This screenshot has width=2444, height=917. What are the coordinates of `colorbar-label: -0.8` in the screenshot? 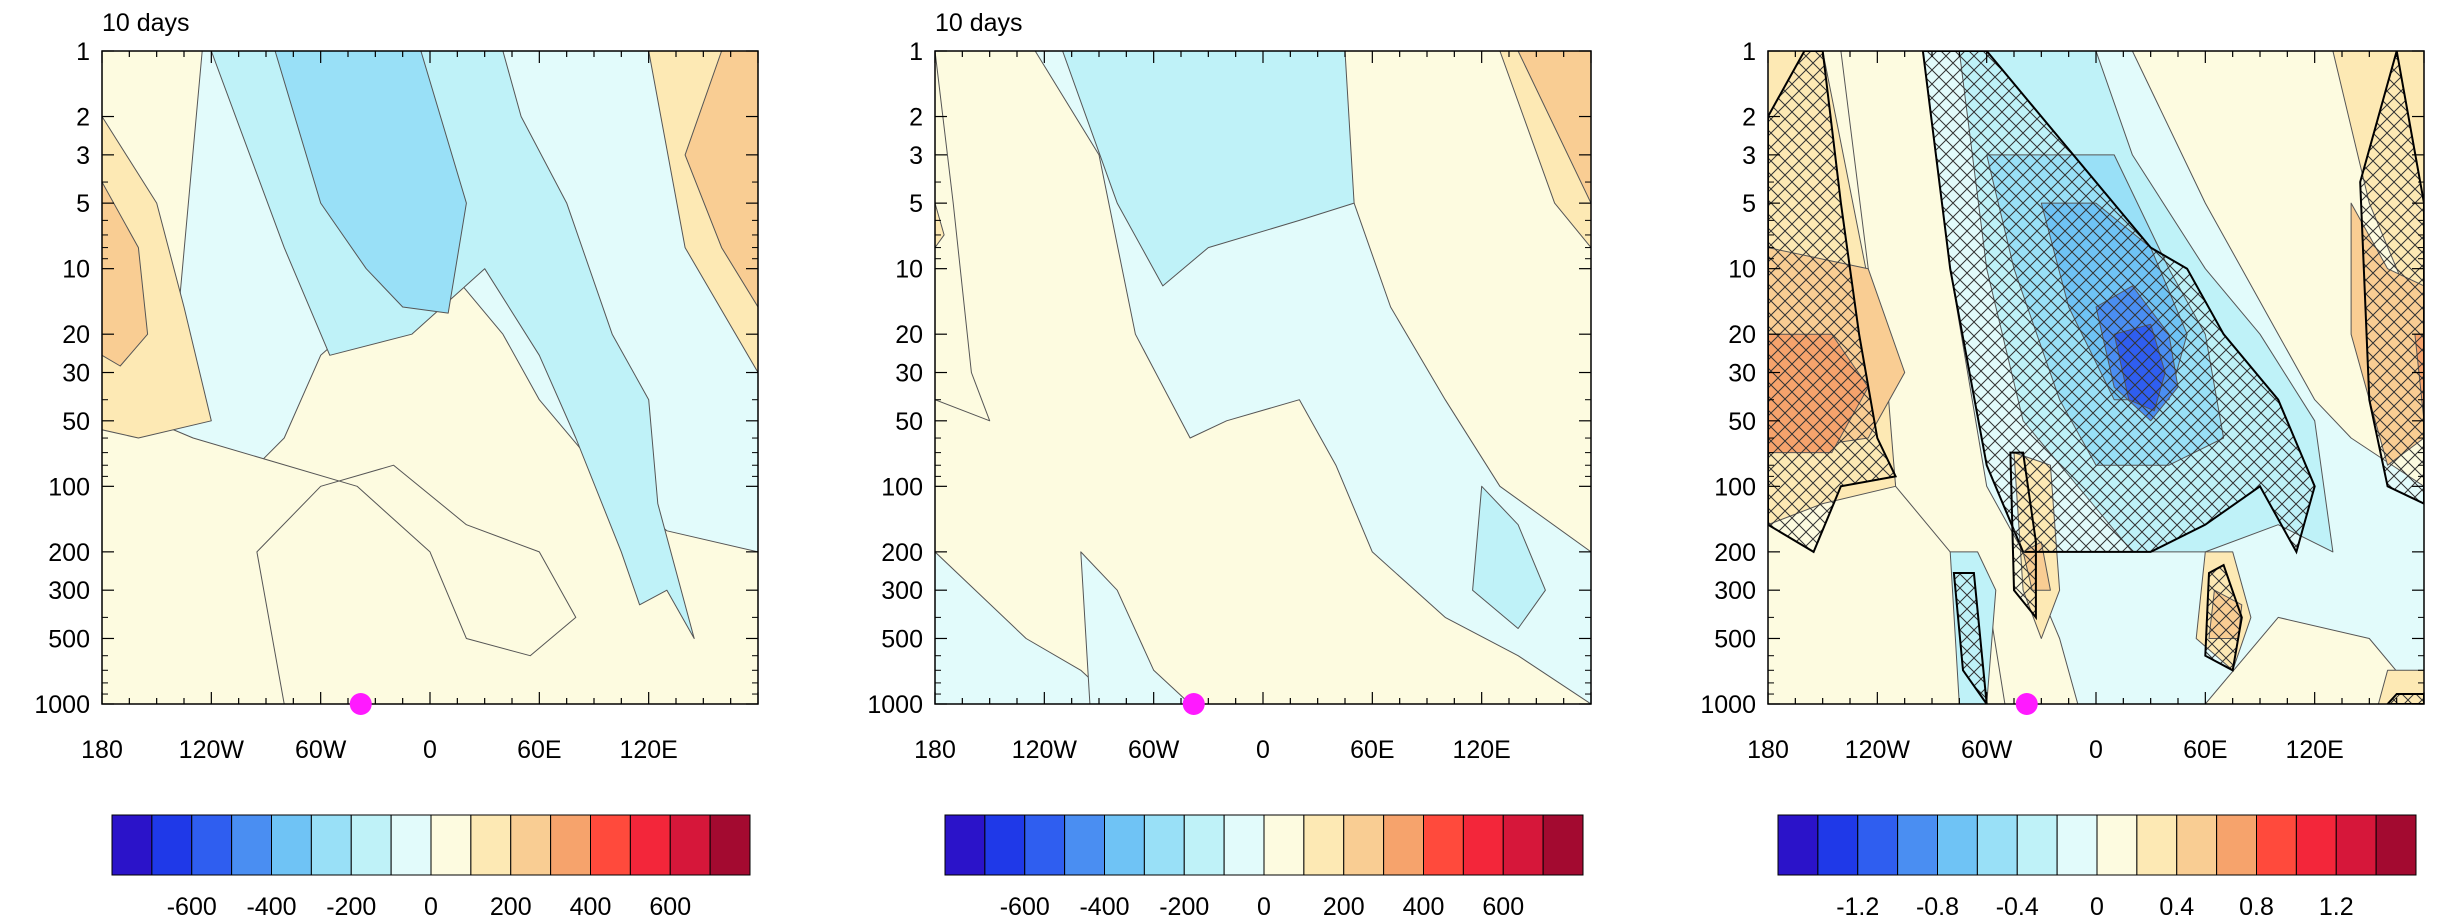 It's located at (1937, 905).